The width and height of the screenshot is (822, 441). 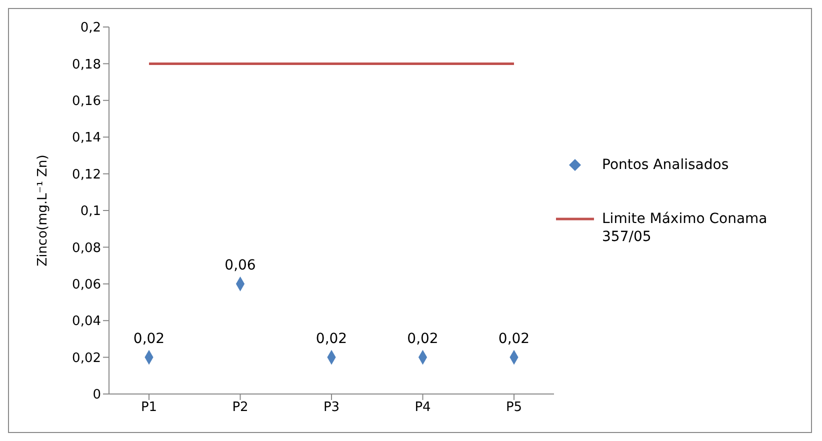 What do you see at coordinates (43, 210) in the screenshot?
I see `y-axis-title: Zinco(mg.L⁻¹ Zn)` at bounding box center [43, 210].